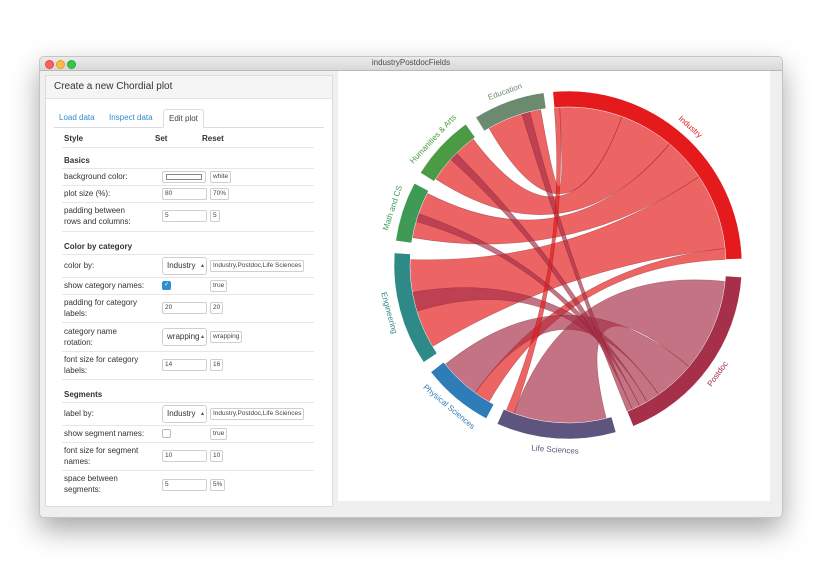 This screenshot has height=574, width=820. Describe the element at coordinates (131, 117) in the screenshot. I see `tab-inspect-data: Inspect data` at that location.